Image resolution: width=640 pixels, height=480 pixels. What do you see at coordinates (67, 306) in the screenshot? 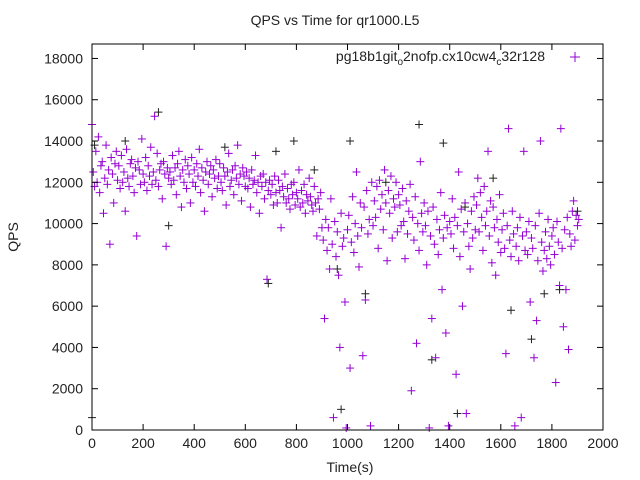
I see `y-tick-label: 6000` at bounding box center [67, 306].